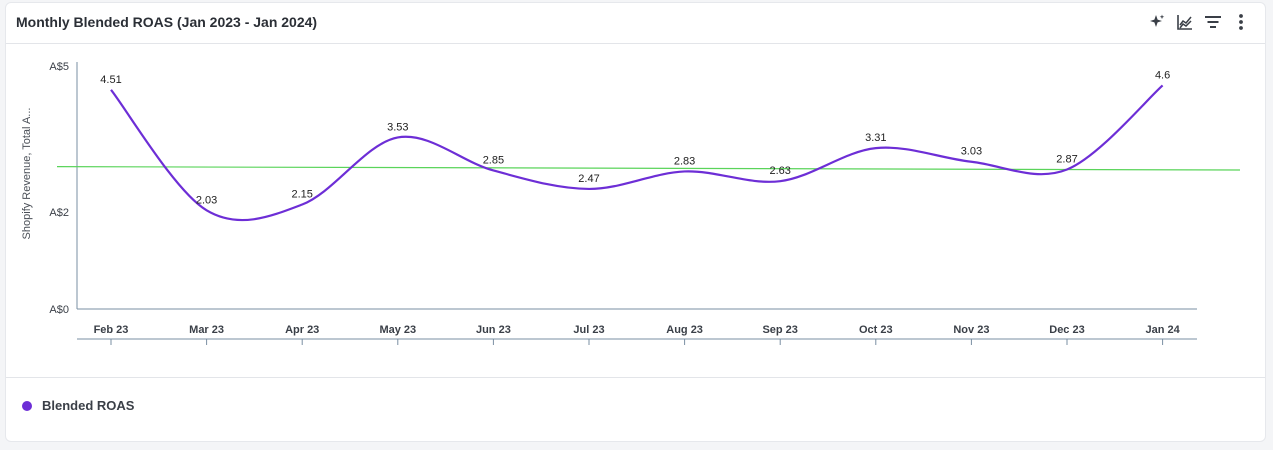 This screenshot has width=1273, height=450. What do you see at coordinates (588, 330) in the screenshot?
I see `x-tick-label: Jul 23` at bounding box center [588, 330].